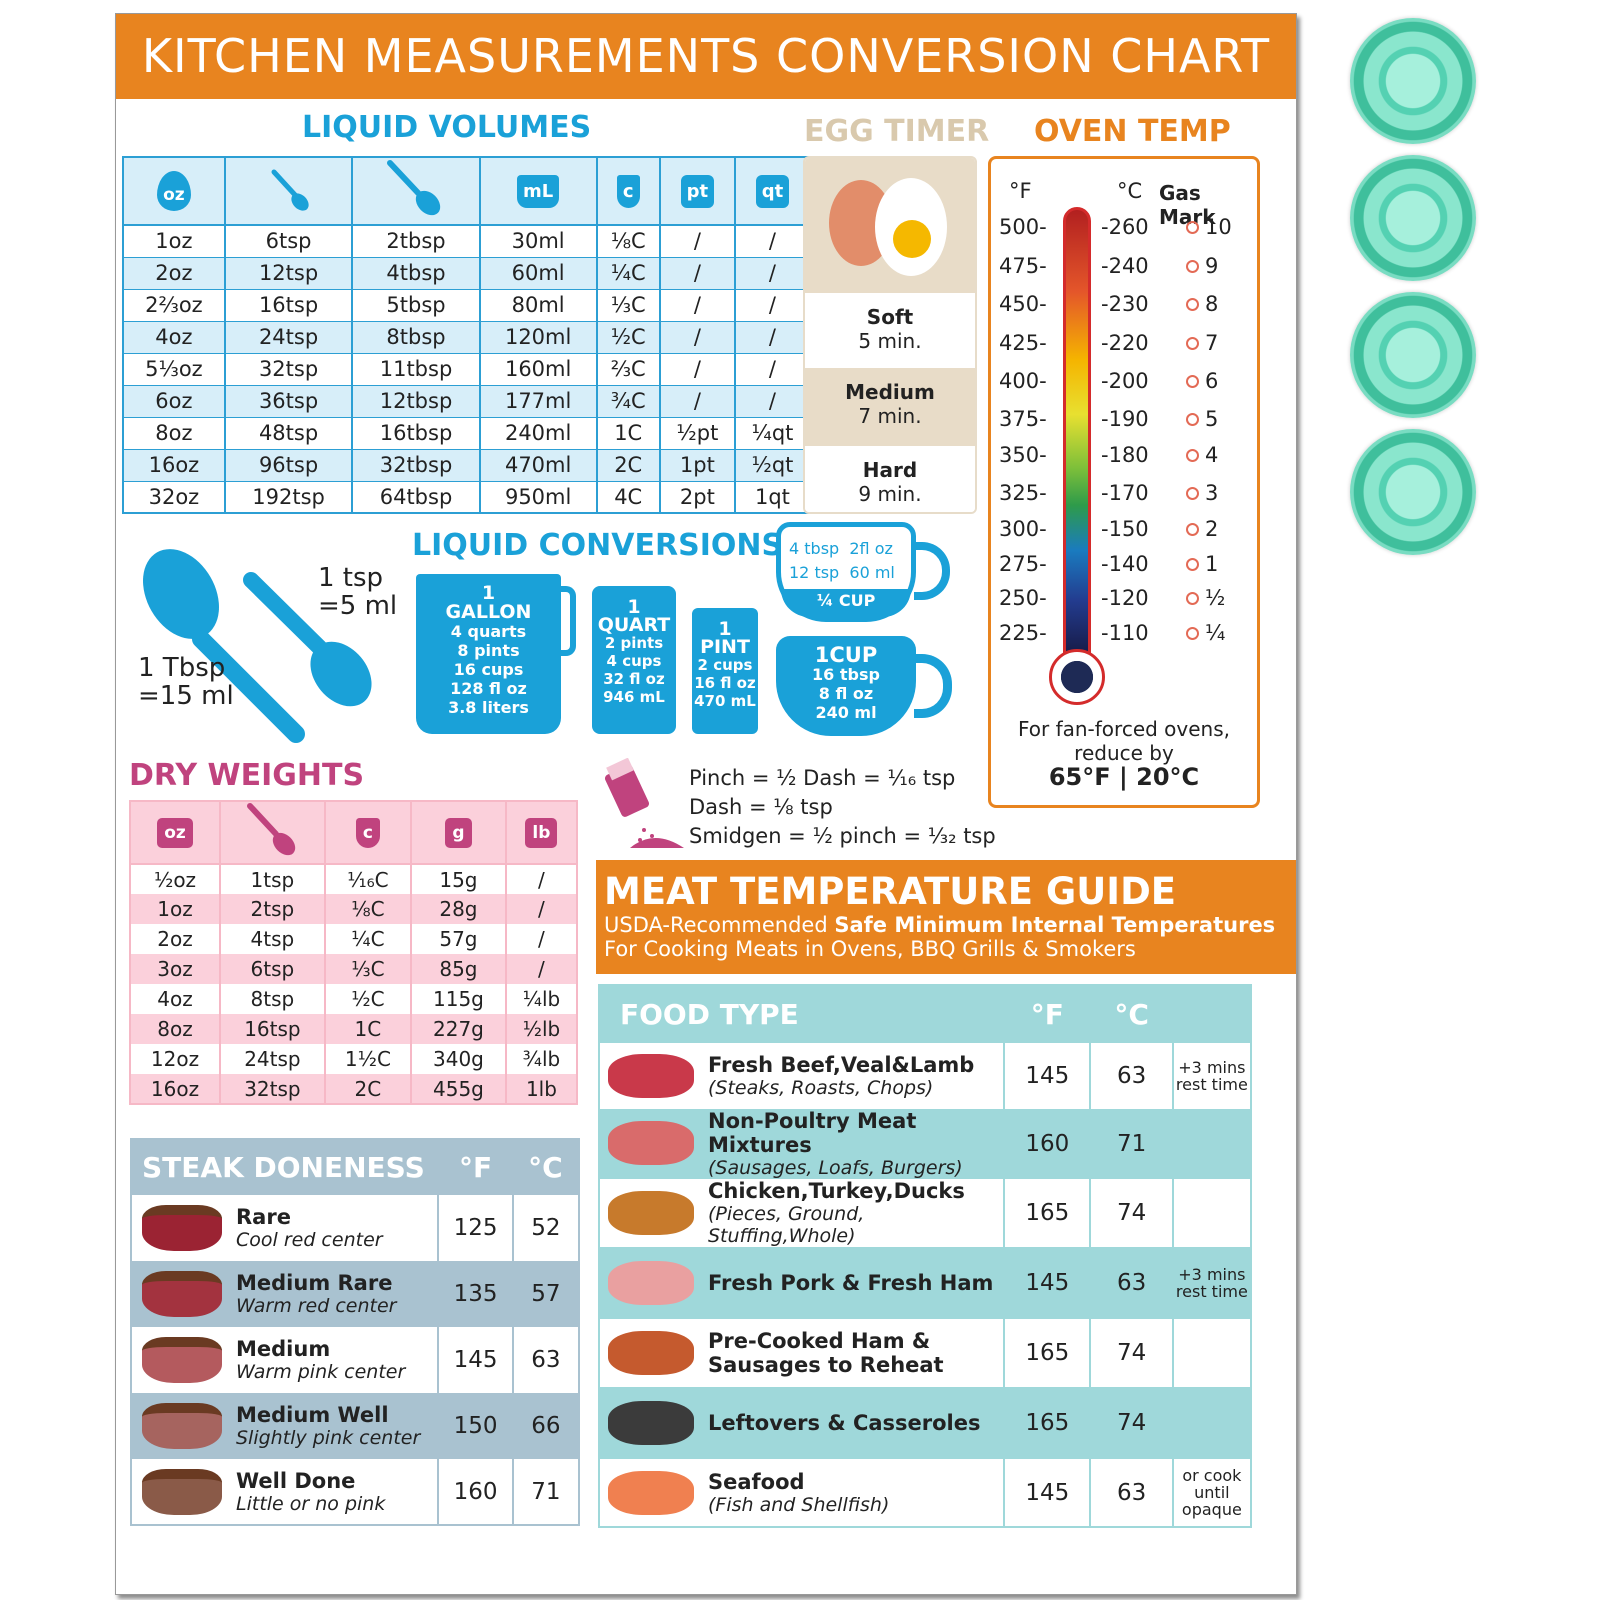  What do you see at coordinates (1131, 1213) in the screenshot?
I see `temp-c: 74` at bounding box center [1131, 1213].